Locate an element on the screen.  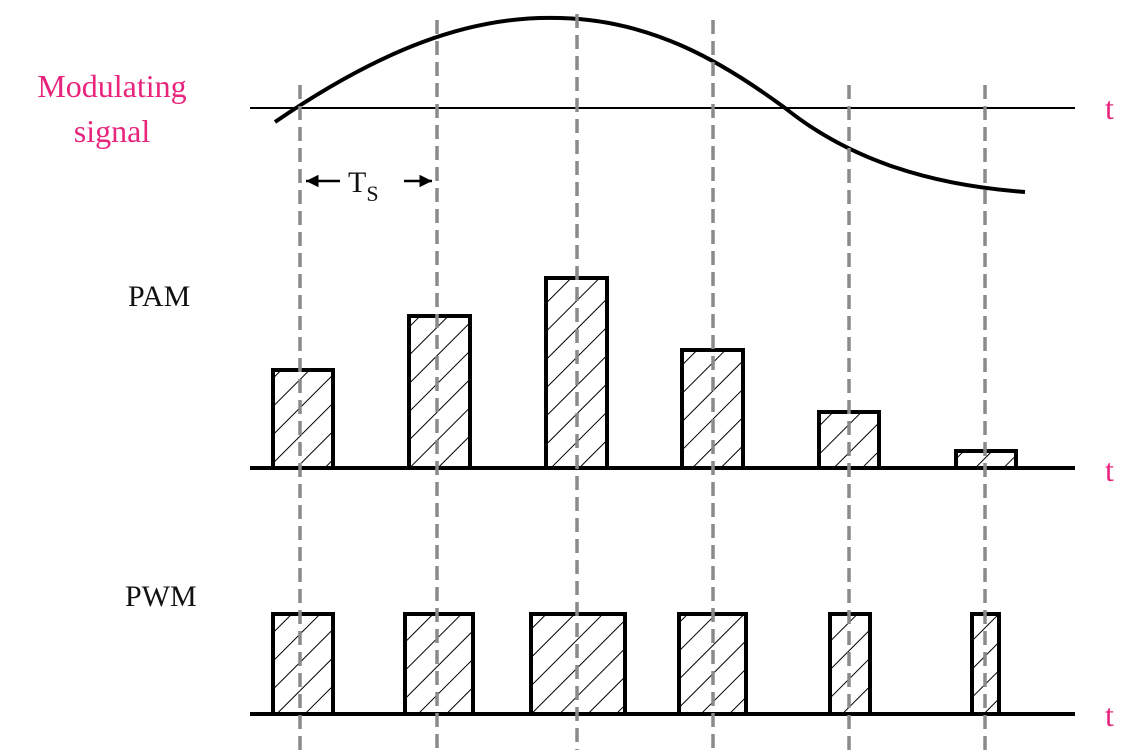
modulating-label: signal is located at coordinates (112, 131).